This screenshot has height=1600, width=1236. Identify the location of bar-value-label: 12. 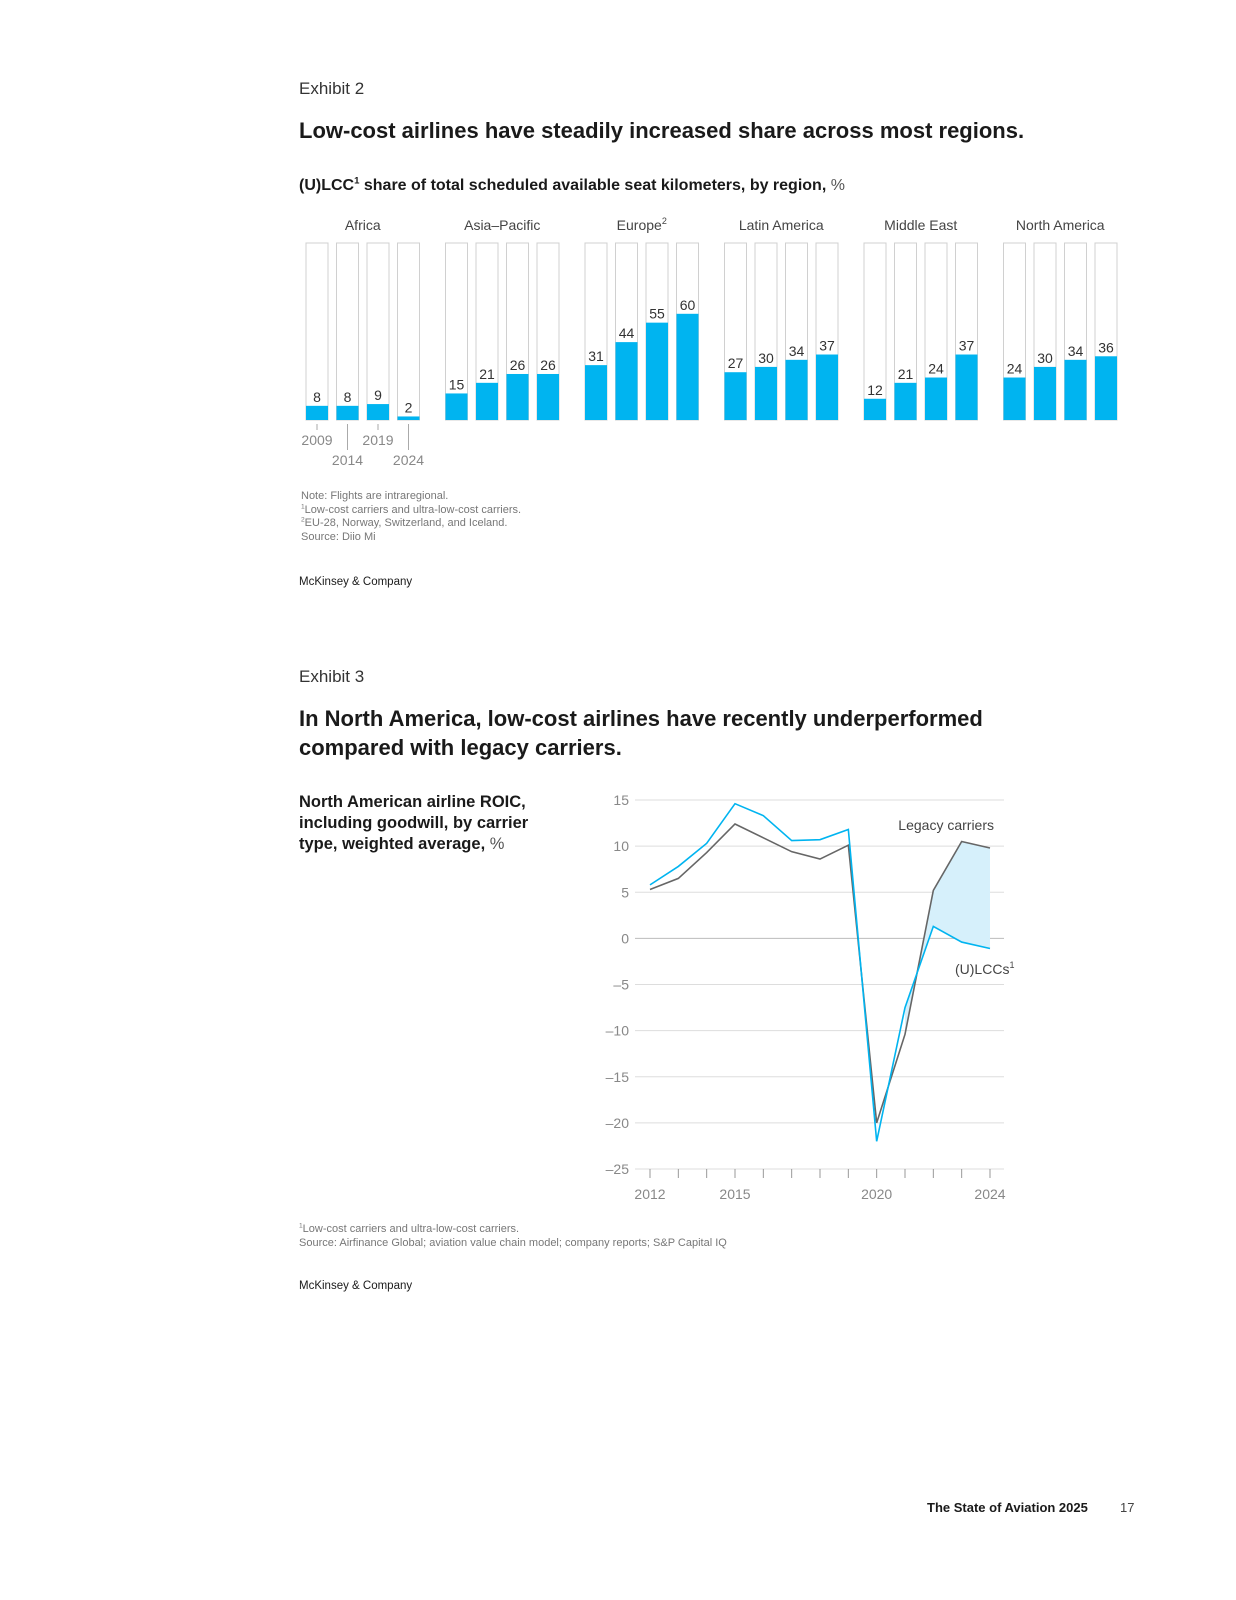
(875, 390).